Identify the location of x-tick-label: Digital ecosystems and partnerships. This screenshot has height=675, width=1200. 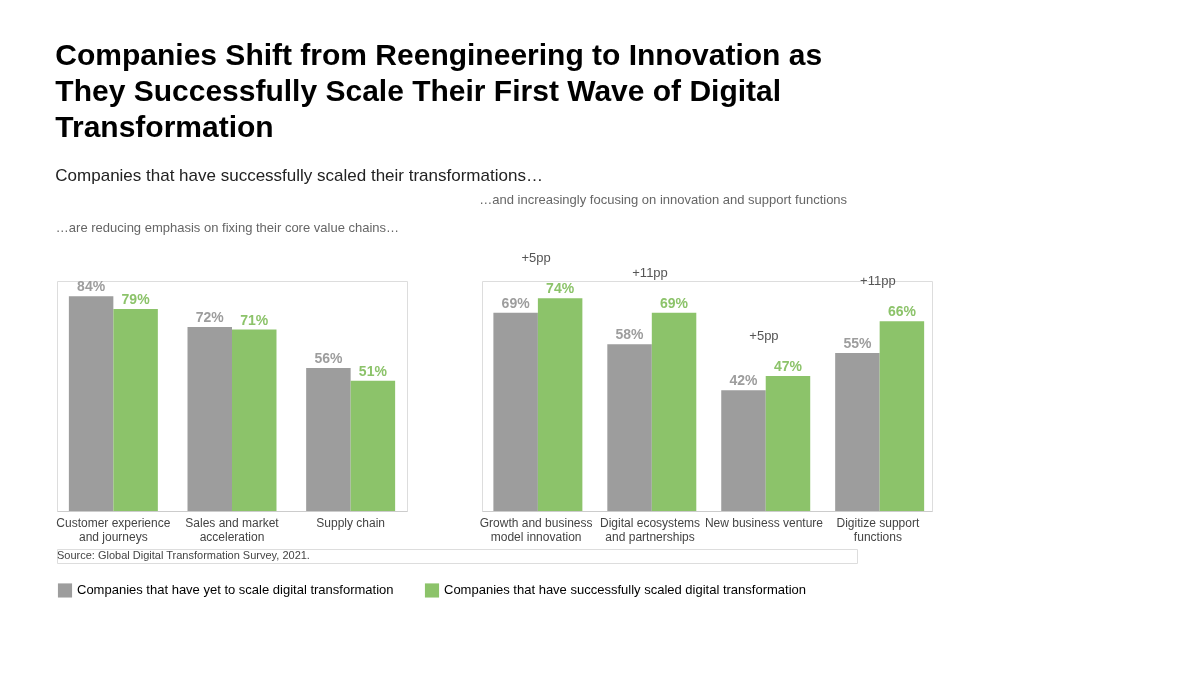
(650, 529).